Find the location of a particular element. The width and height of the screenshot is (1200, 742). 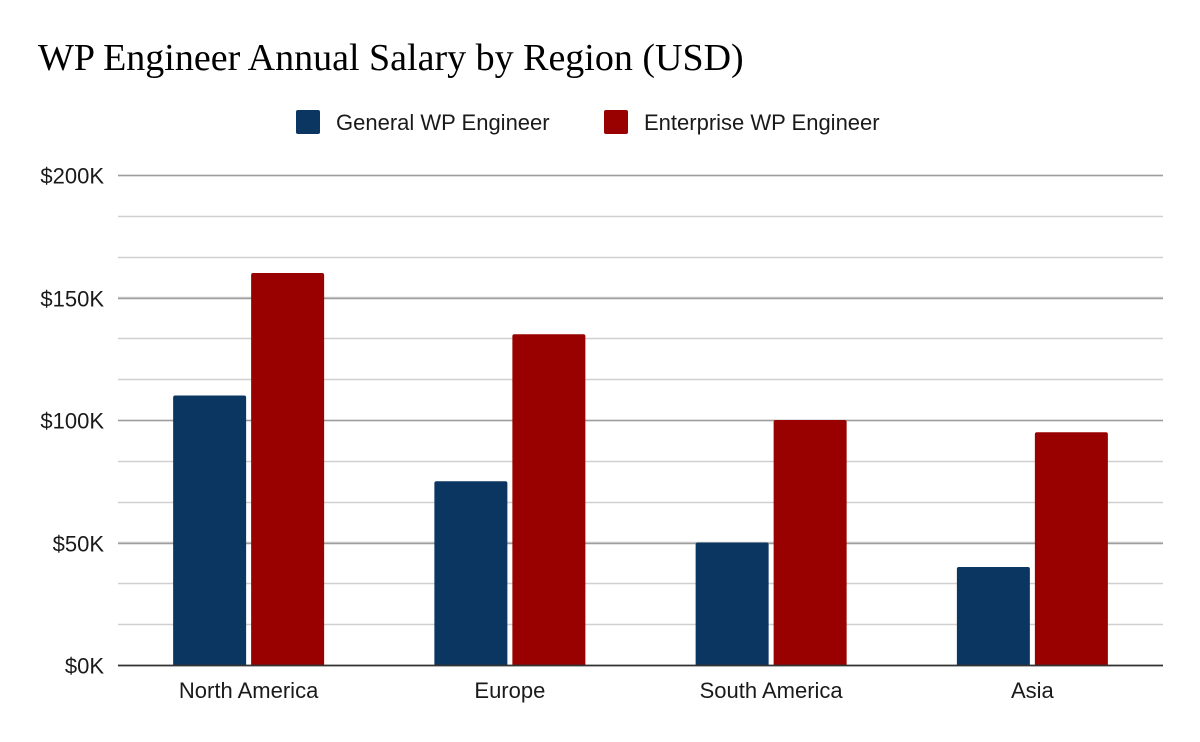

x-category-label: North America is located at coordinates (249, 690).